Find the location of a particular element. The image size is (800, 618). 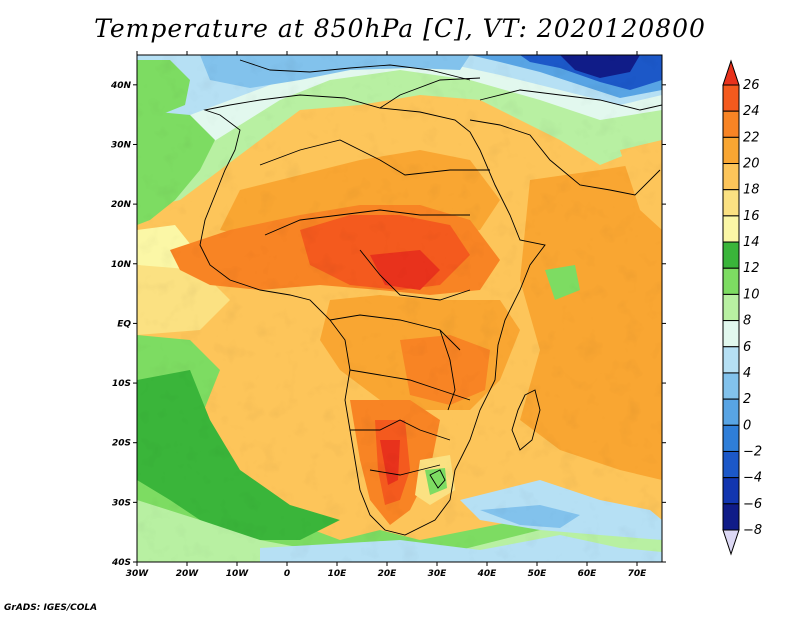

lat-tick-label: 20S is located at coordinates (121, 444).